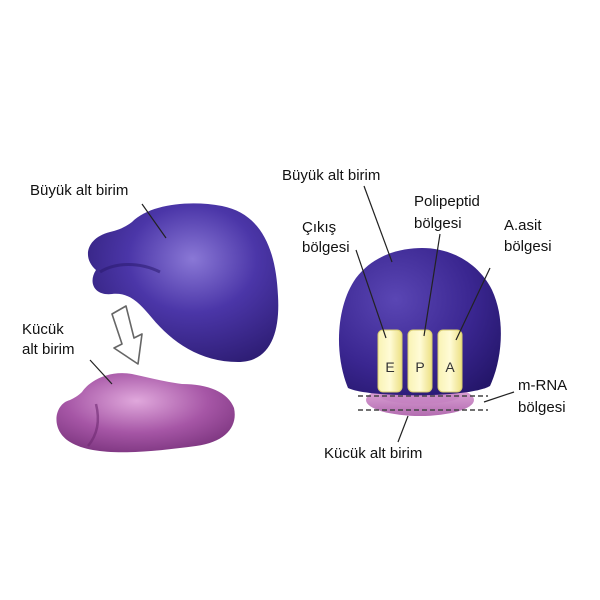 The height and width of the screenshot is (600, 600). I want to click on slot-label-p: P, so click(419, 367).